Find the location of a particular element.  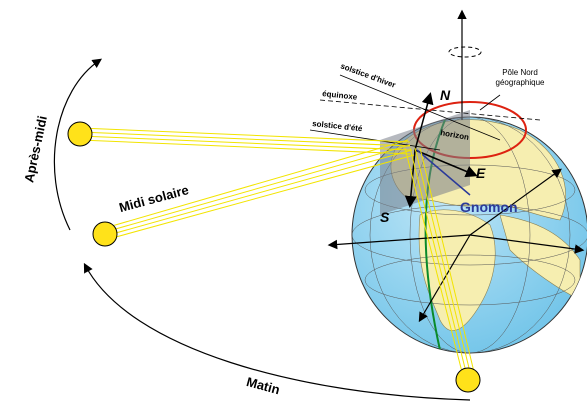

afternoon-arc is located at coordinates (77, 144).